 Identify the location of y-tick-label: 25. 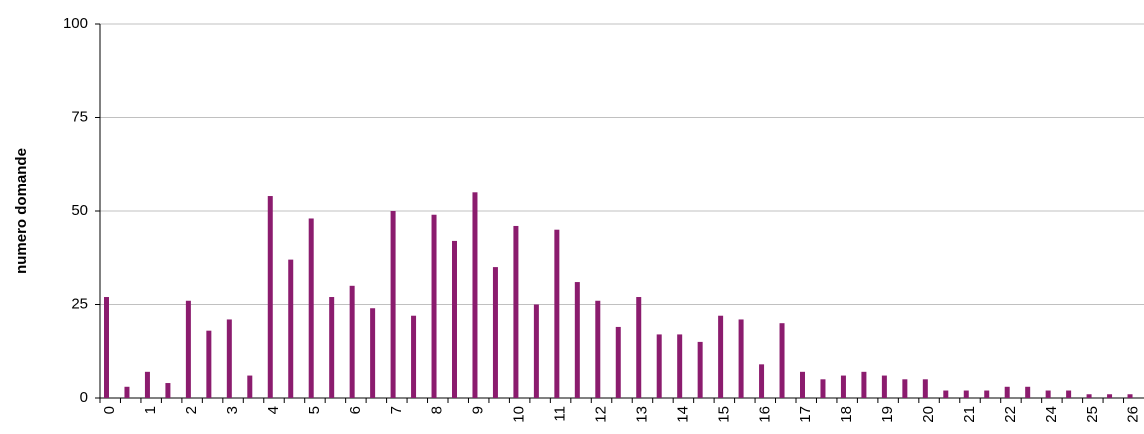
(79, 303).